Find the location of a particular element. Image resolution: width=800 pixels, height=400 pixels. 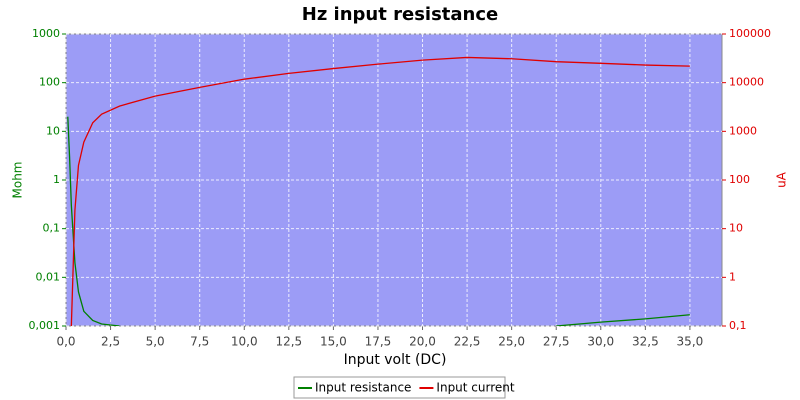

y2-tick-label: 10000 is located at coordinates (746, 82).